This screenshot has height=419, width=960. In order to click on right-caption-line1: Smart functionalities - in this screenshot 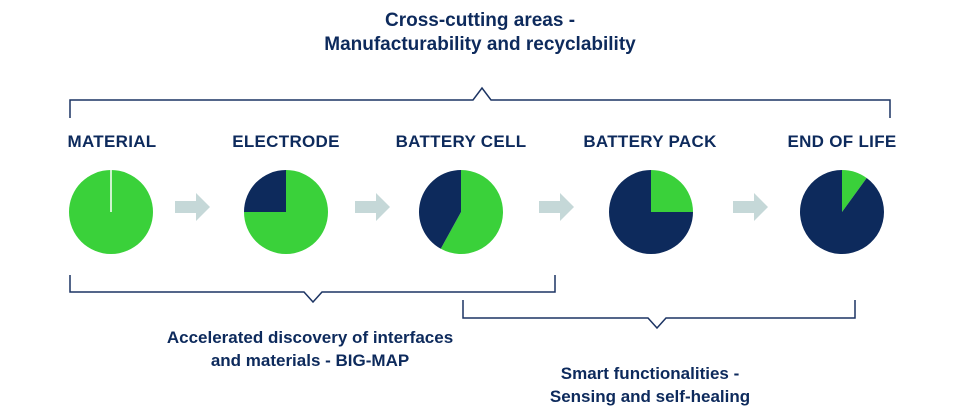, I will do `click(650, 373)`.